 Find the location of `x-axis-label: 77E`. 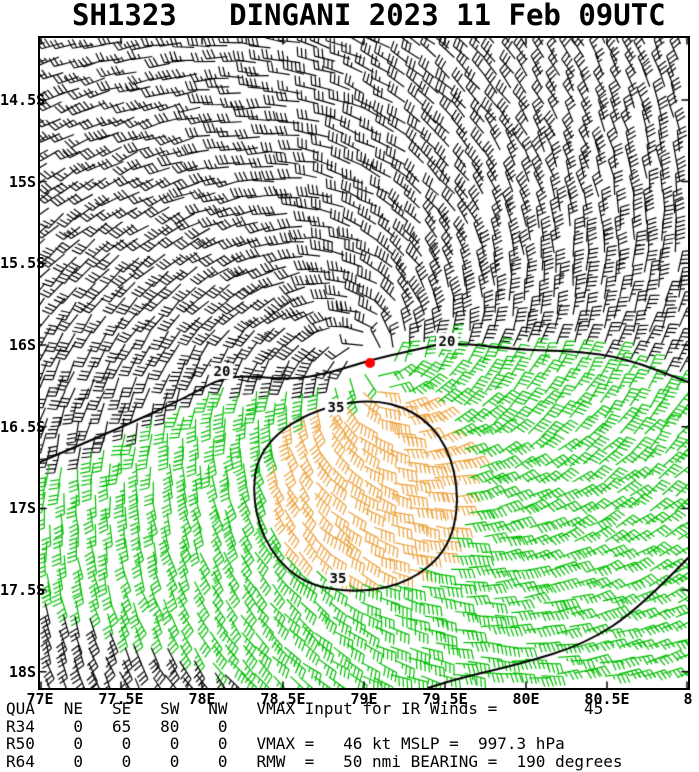

x-axis-label: 77E is located at coordinates (40, 699).